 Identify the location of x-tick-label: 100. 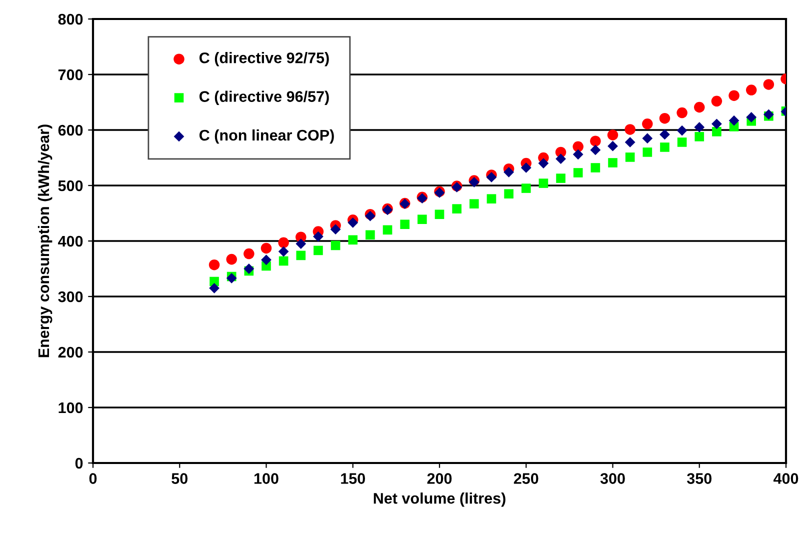
(266, 478).